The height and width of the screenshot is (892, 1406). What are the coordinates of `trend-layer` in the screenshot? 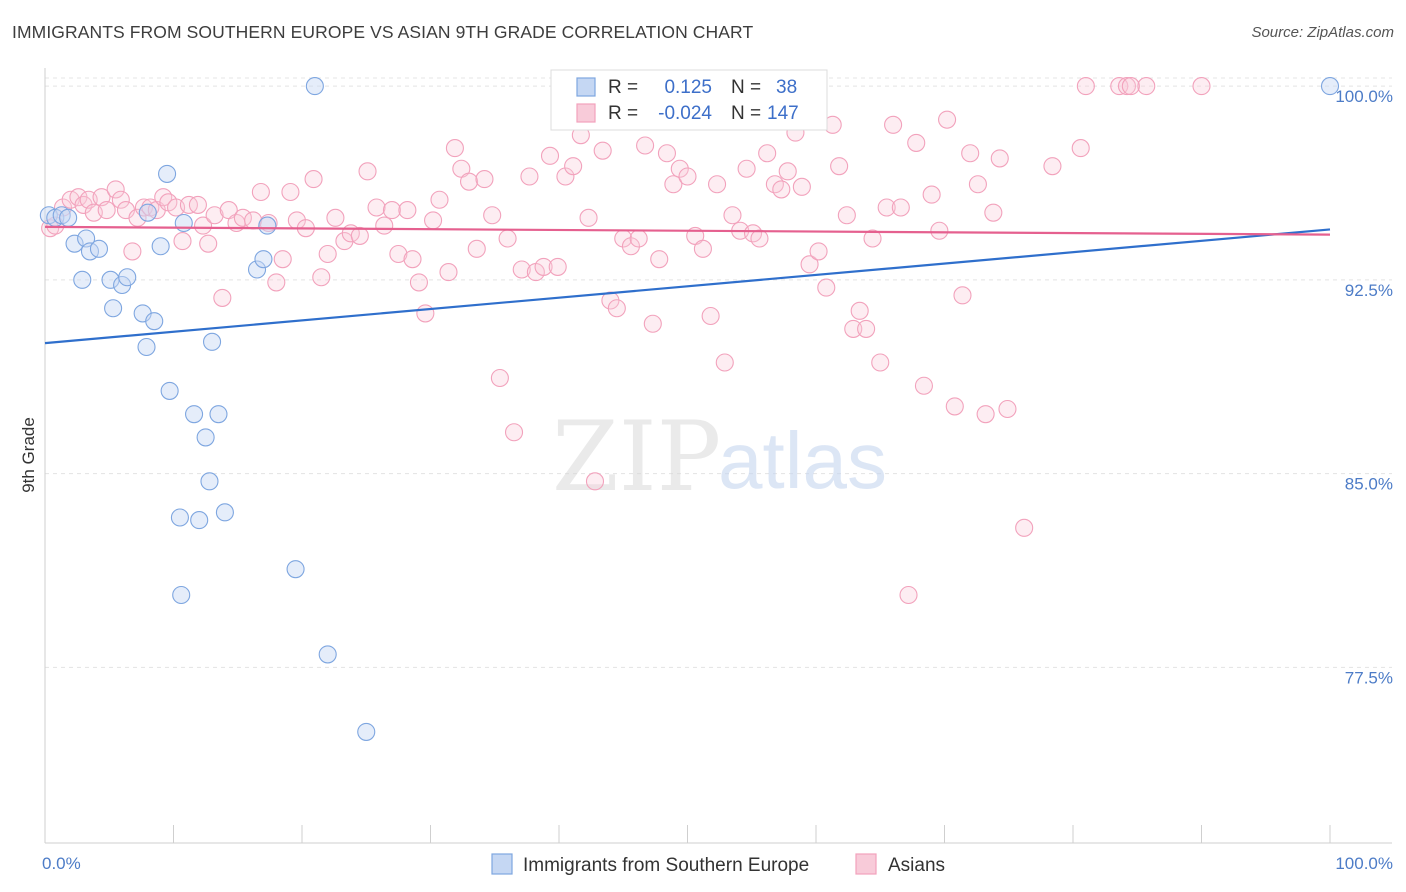 It's located at (687, 285).